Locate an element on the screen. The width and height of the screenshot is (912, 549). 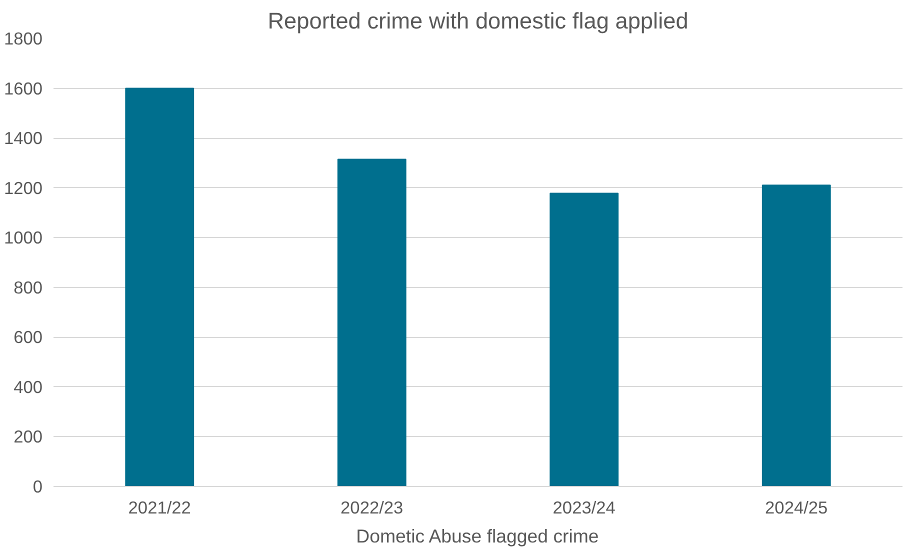
x-tick-label: 2023/24 is located at coordinates (584, 508).